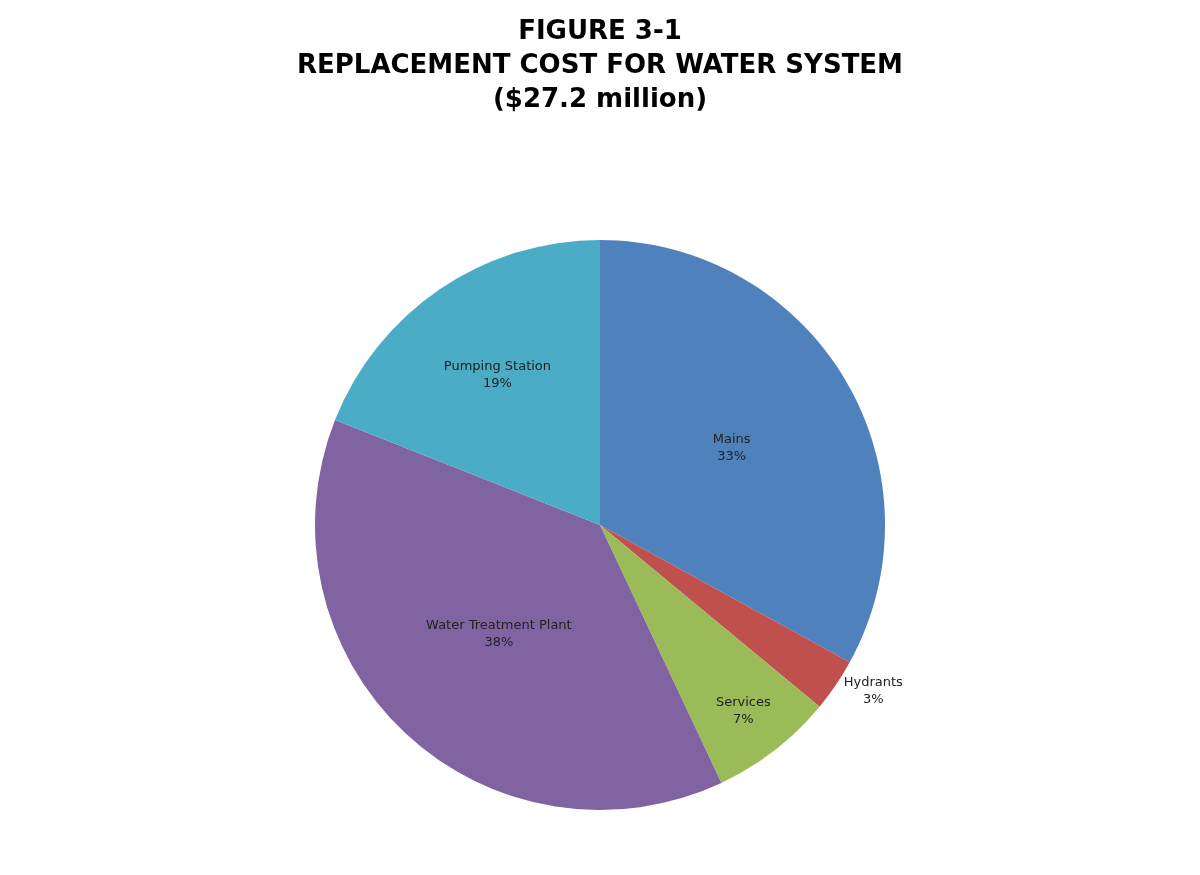 The height and width of the screenshot is (875, 1200). Describe the element at coordinates (600, 64) in the screenshot. I see `chart-title: FIGURE 3-1 REPLACEMENT COST FOR WATER SYSTEM ($27.2 million)` at that location.